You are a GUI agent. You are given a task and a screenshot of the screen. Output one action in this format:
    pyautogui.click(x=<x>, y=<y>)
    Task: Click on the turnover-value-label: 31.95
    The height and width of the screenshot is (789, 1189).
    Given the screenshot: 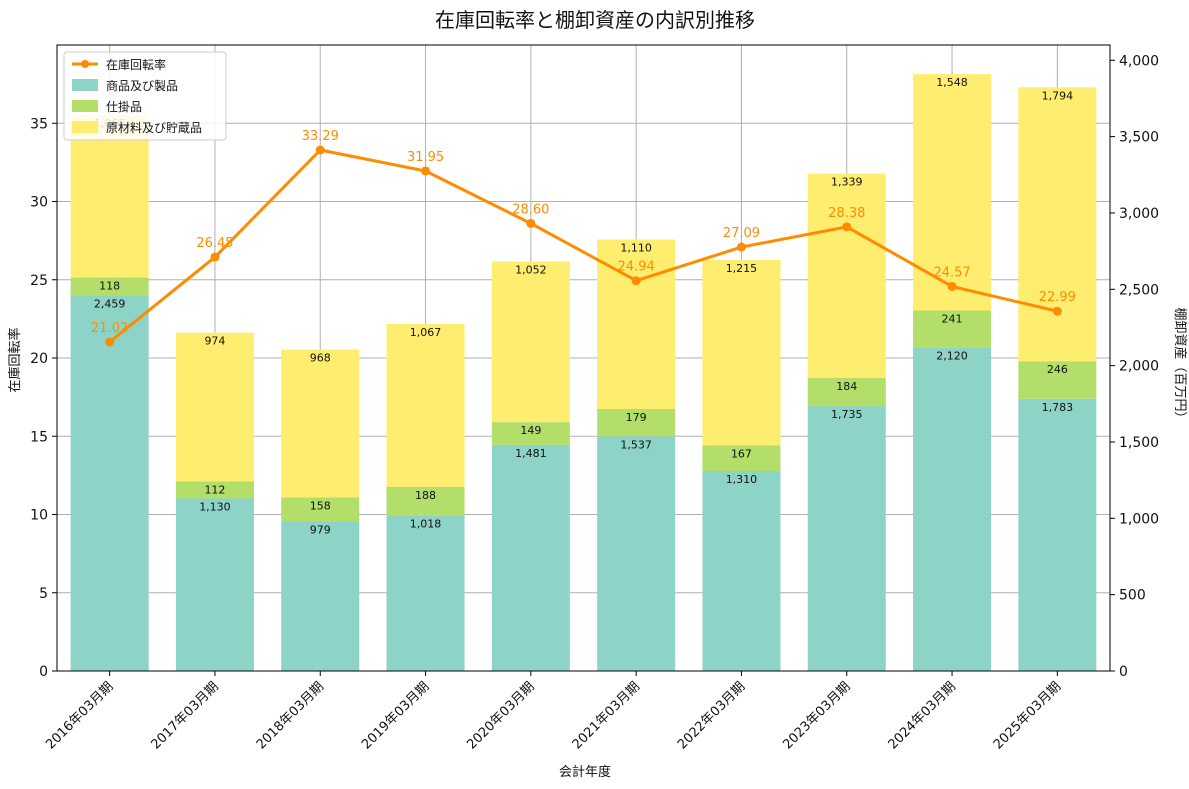 What is the action you would take?
    pyautogui.click(x=425, y=157)
    